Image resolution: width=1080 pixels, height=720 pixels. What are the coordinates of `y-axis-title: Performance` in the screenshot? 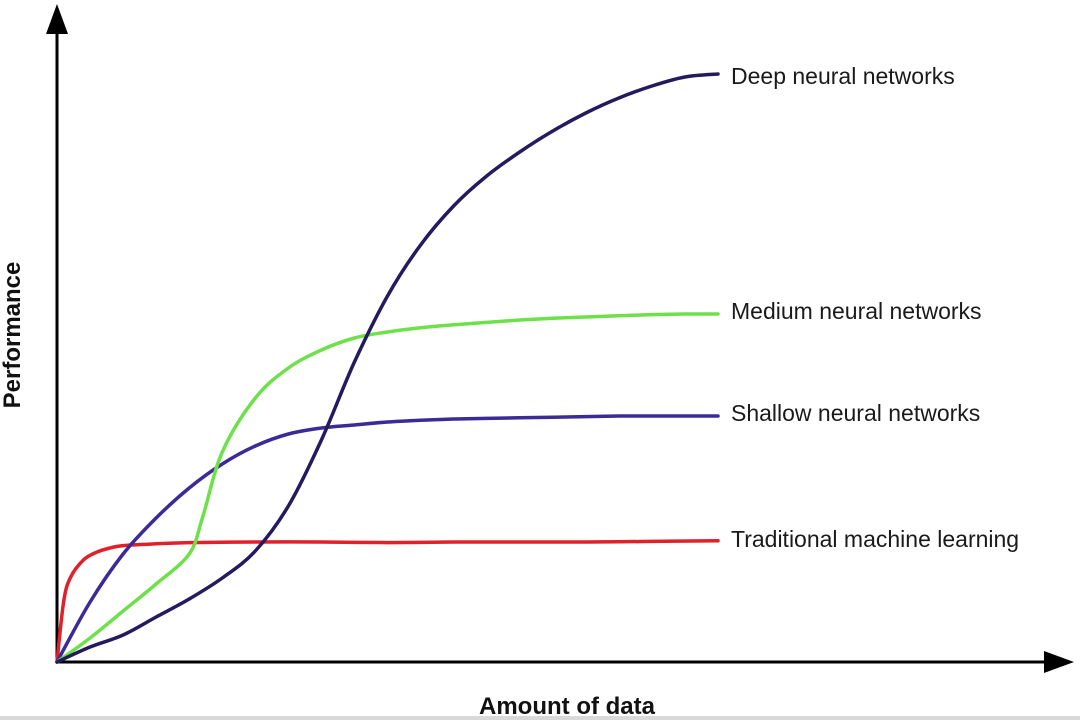 It's located at (13, 335).